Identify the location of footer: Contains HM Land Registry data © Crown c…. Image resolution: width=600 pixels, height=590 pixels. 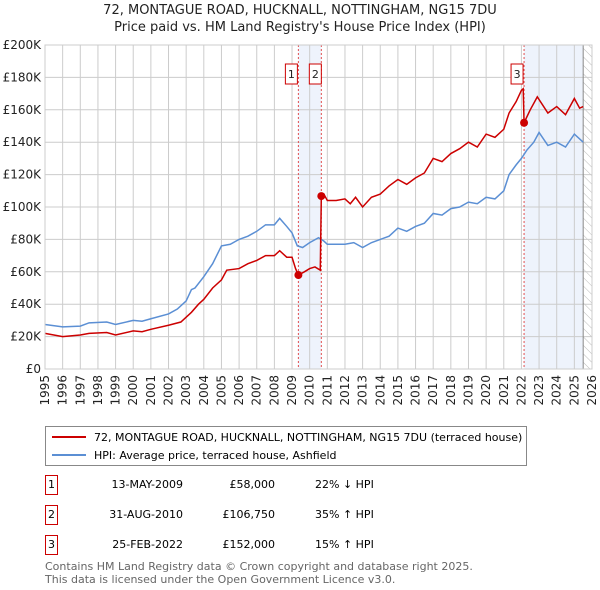
(259, 573).